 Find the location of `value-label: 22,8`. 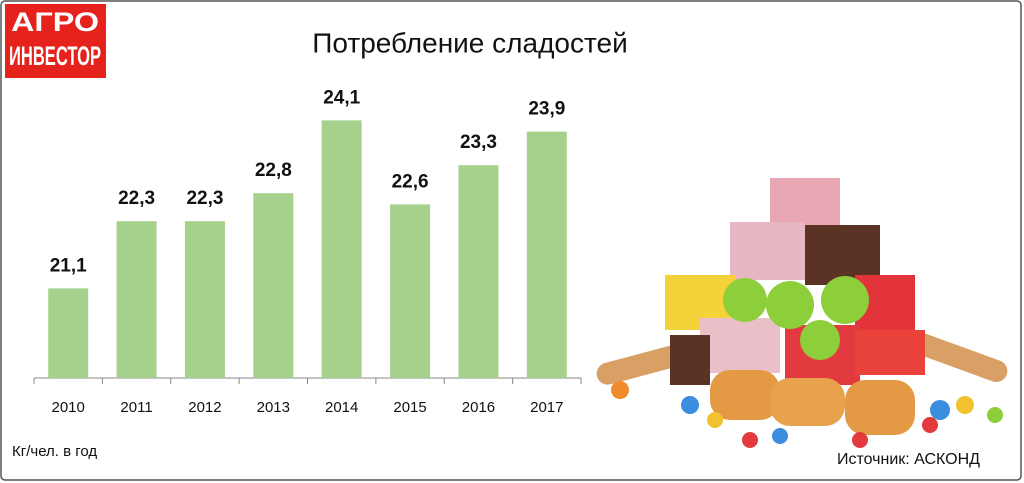

value-label: 22,8 is located at coordinates (273, 170).